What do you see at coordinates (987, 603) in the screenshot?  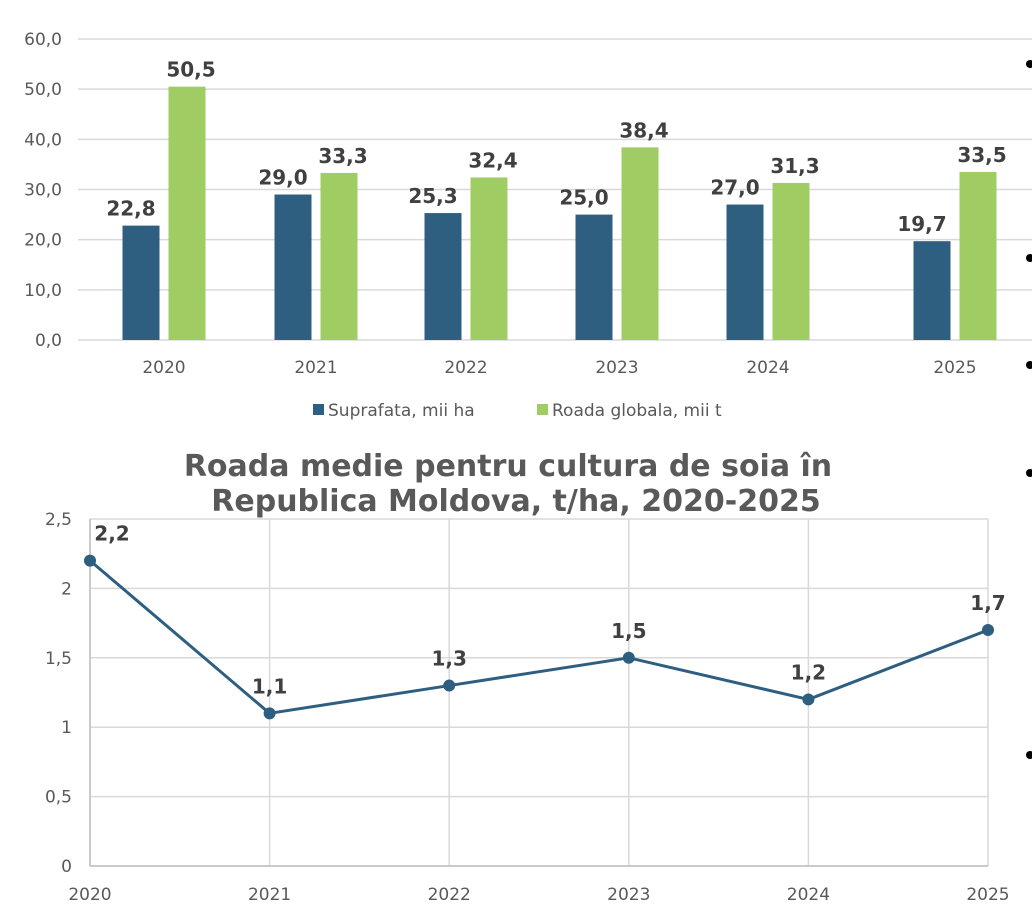 I see `line-data-label-2025: 1,7` at bounding box center [987, 603].